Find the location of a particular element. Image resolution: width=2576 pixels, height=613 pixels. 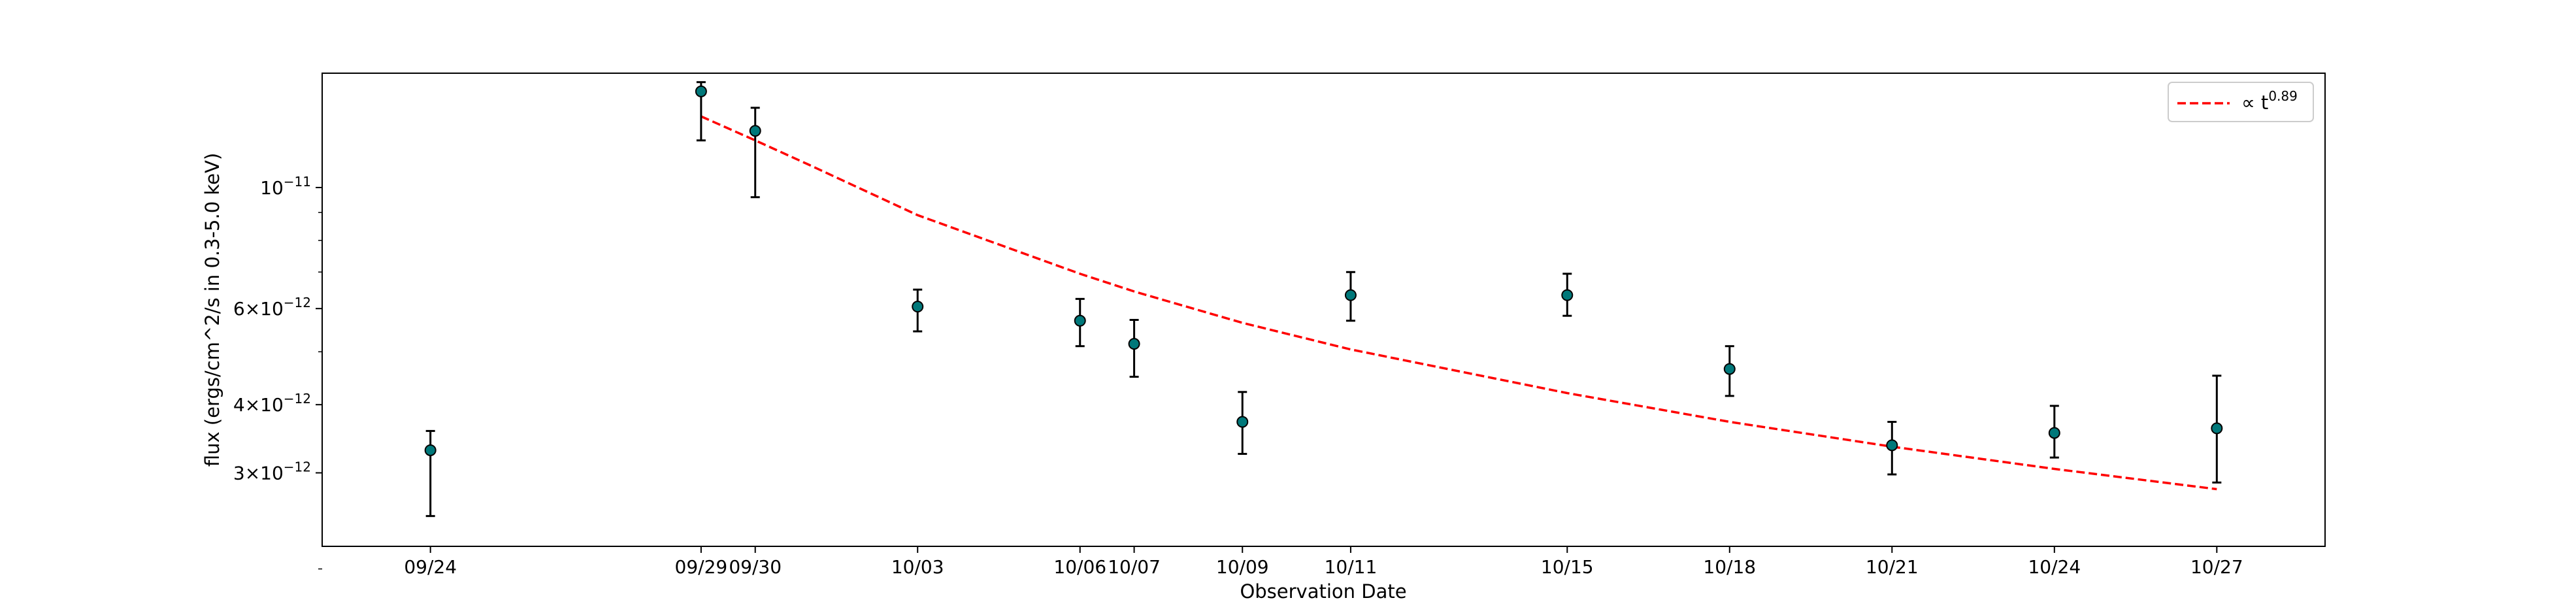

legend-fit-name: ∝ t is located at coordinates (2254, 102).